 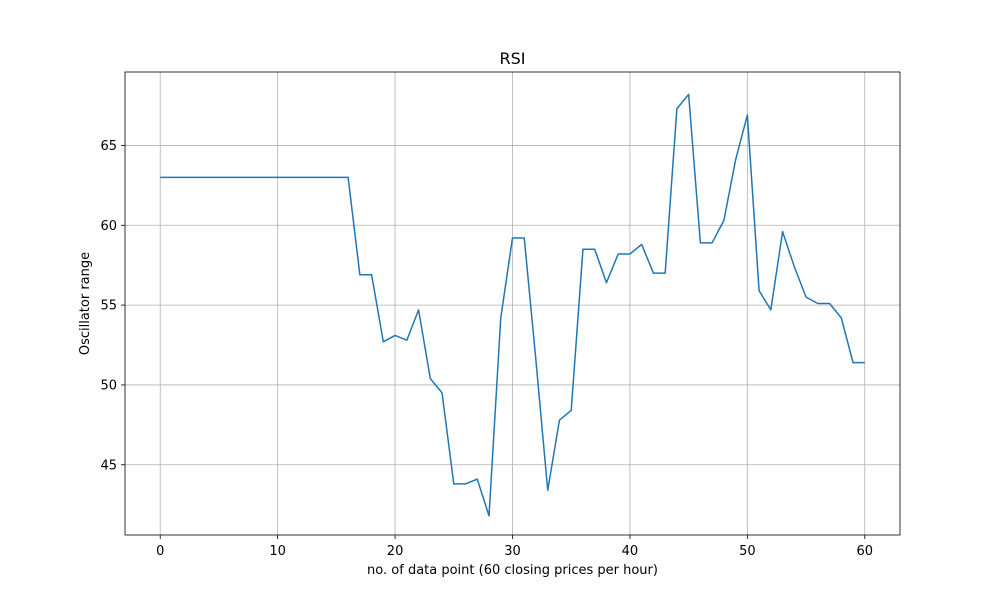 What do you see at coordinates (108, 146) in the screenshot?
I see `y-tick-label: 65` at bounding box center [108, 146].